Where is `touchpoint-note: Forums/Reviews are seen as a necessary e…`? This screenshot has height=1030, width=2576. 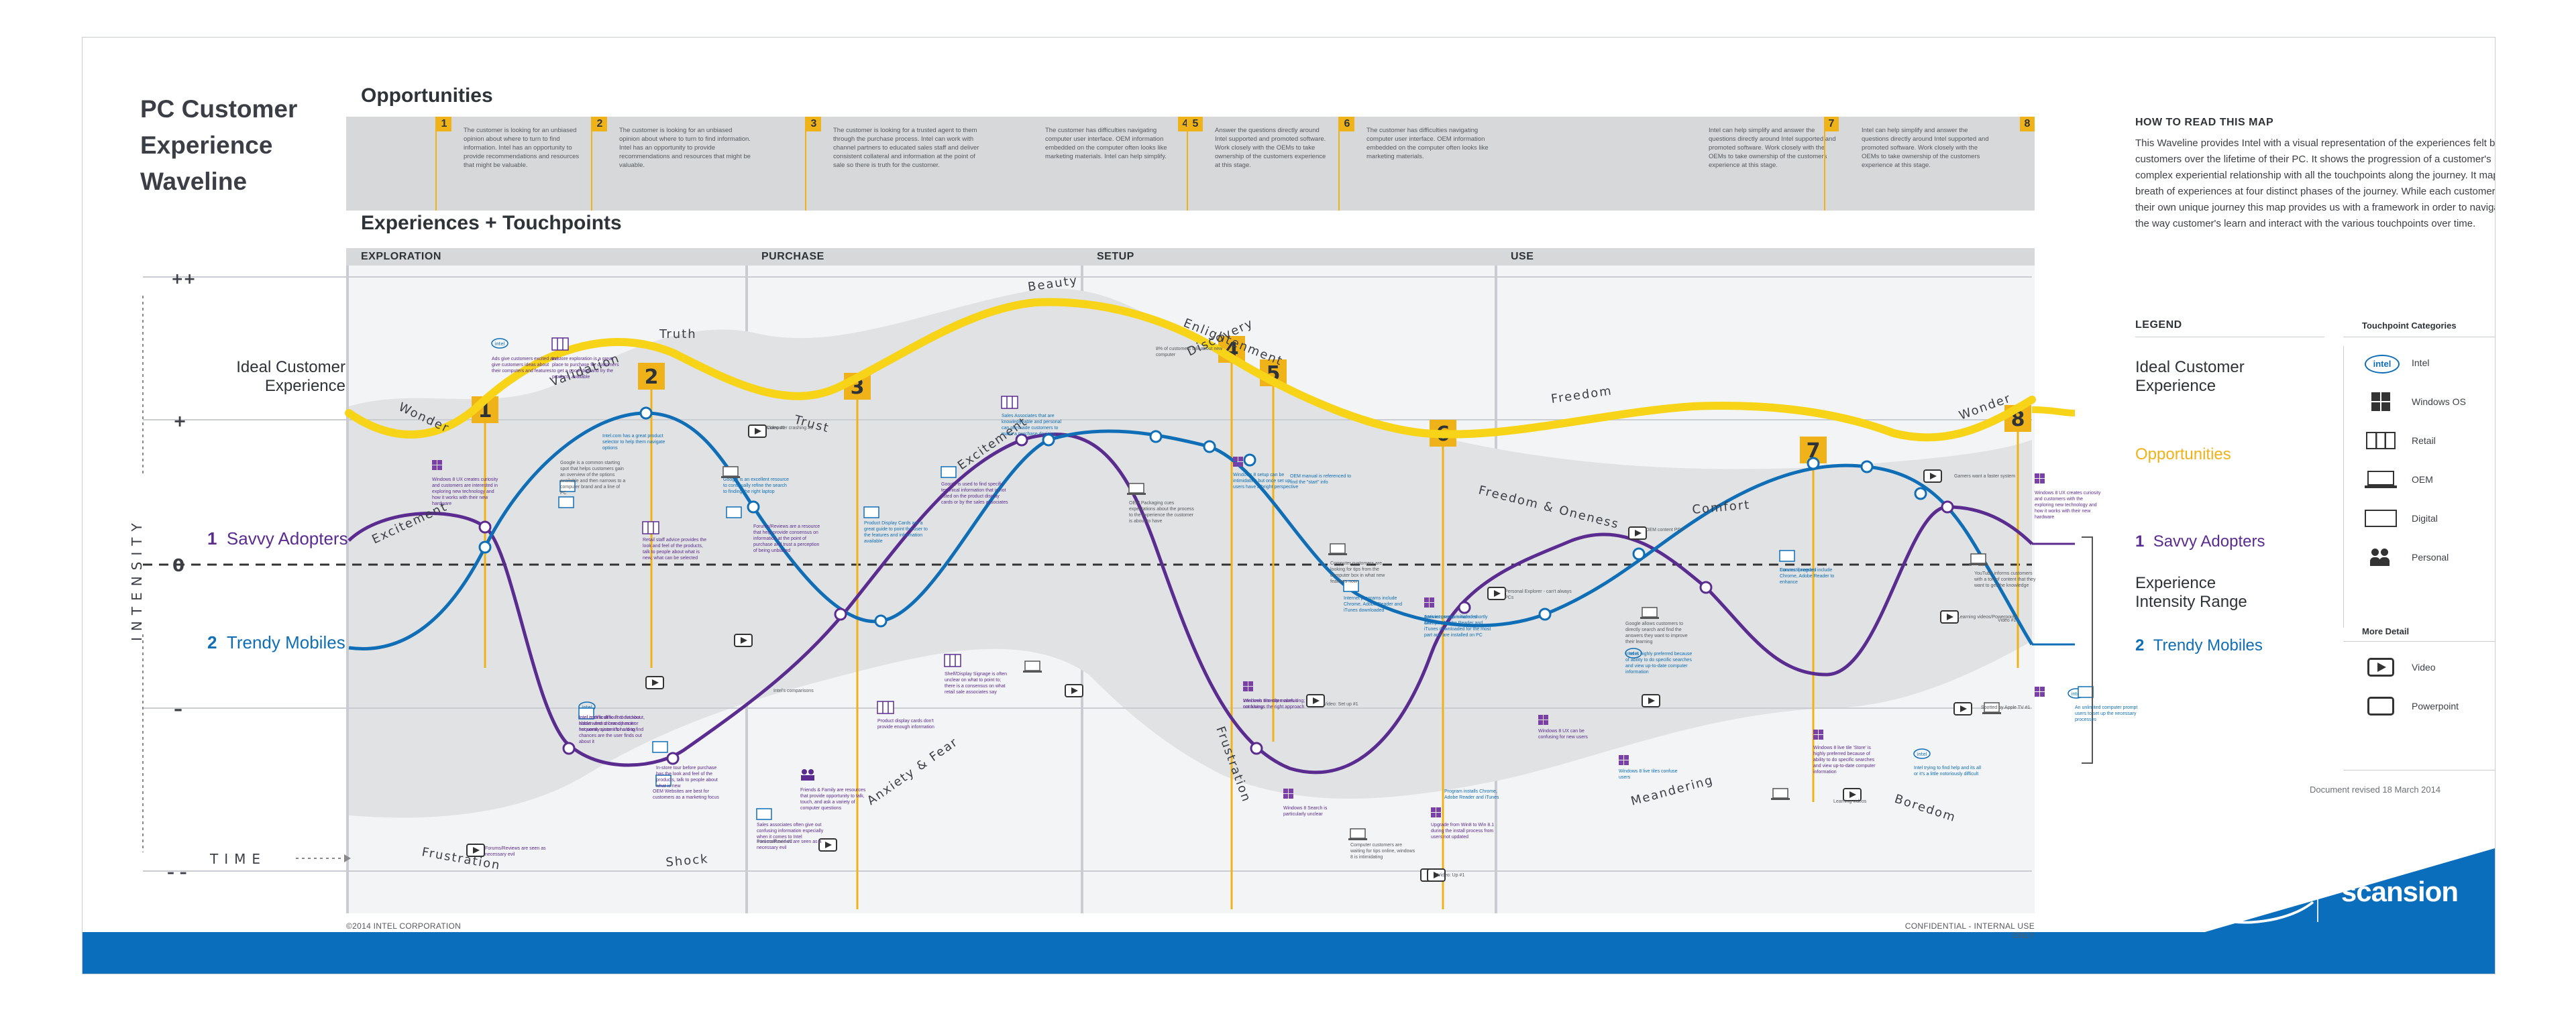 touchpoint-note: Forums/Reviews are seen as a necessary e… is located at coordinates (789, 845).